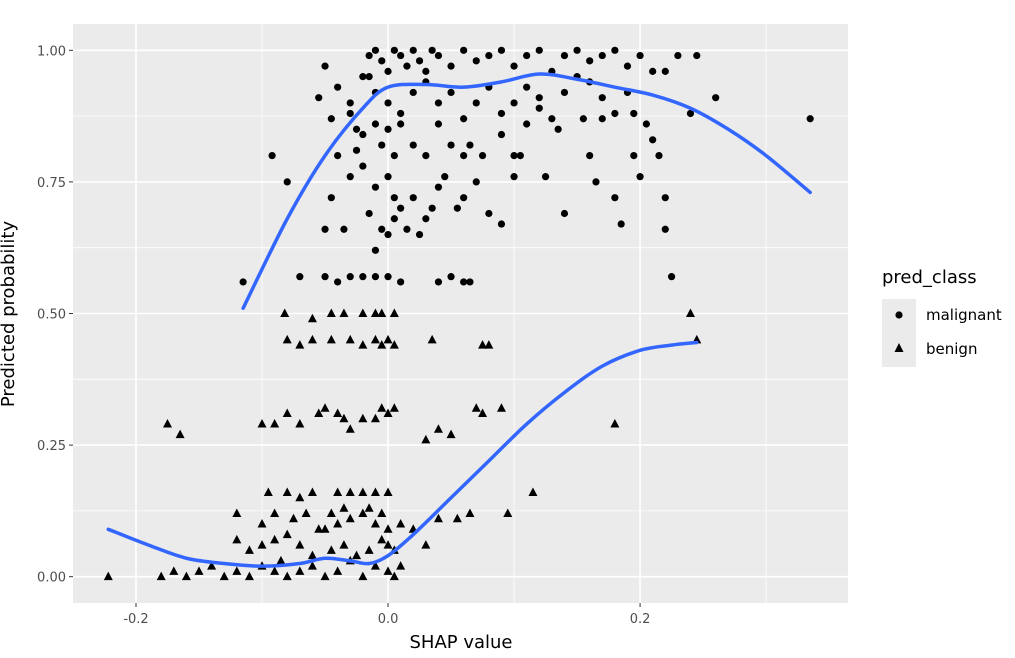 The image size is (1015, 658). Describe the element at coordinates (929, 277) in the screenshot. I see `legend-title: pred_class` at that location.